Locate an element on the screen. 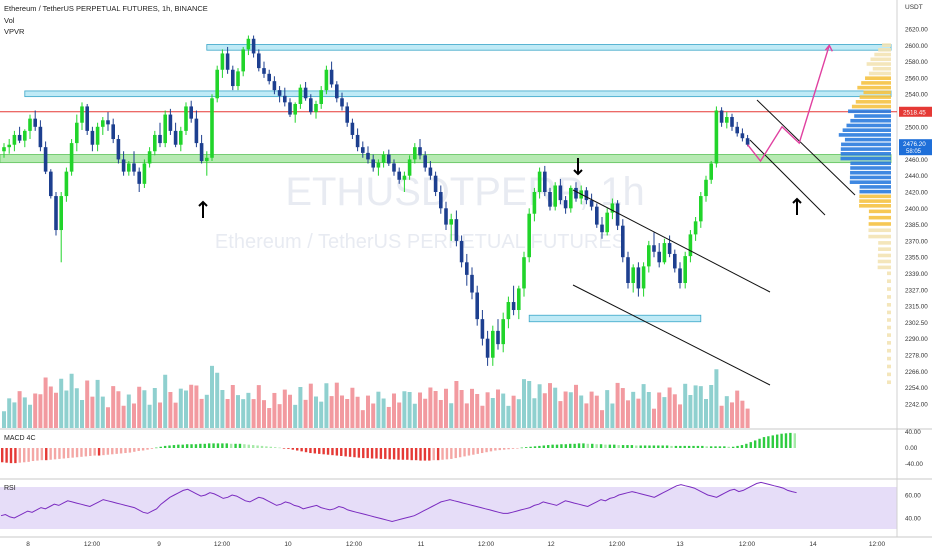 The height and width of the screenshot is (550, 932). price-tick-label: 2385.00 is located at coordinates (916, 225).